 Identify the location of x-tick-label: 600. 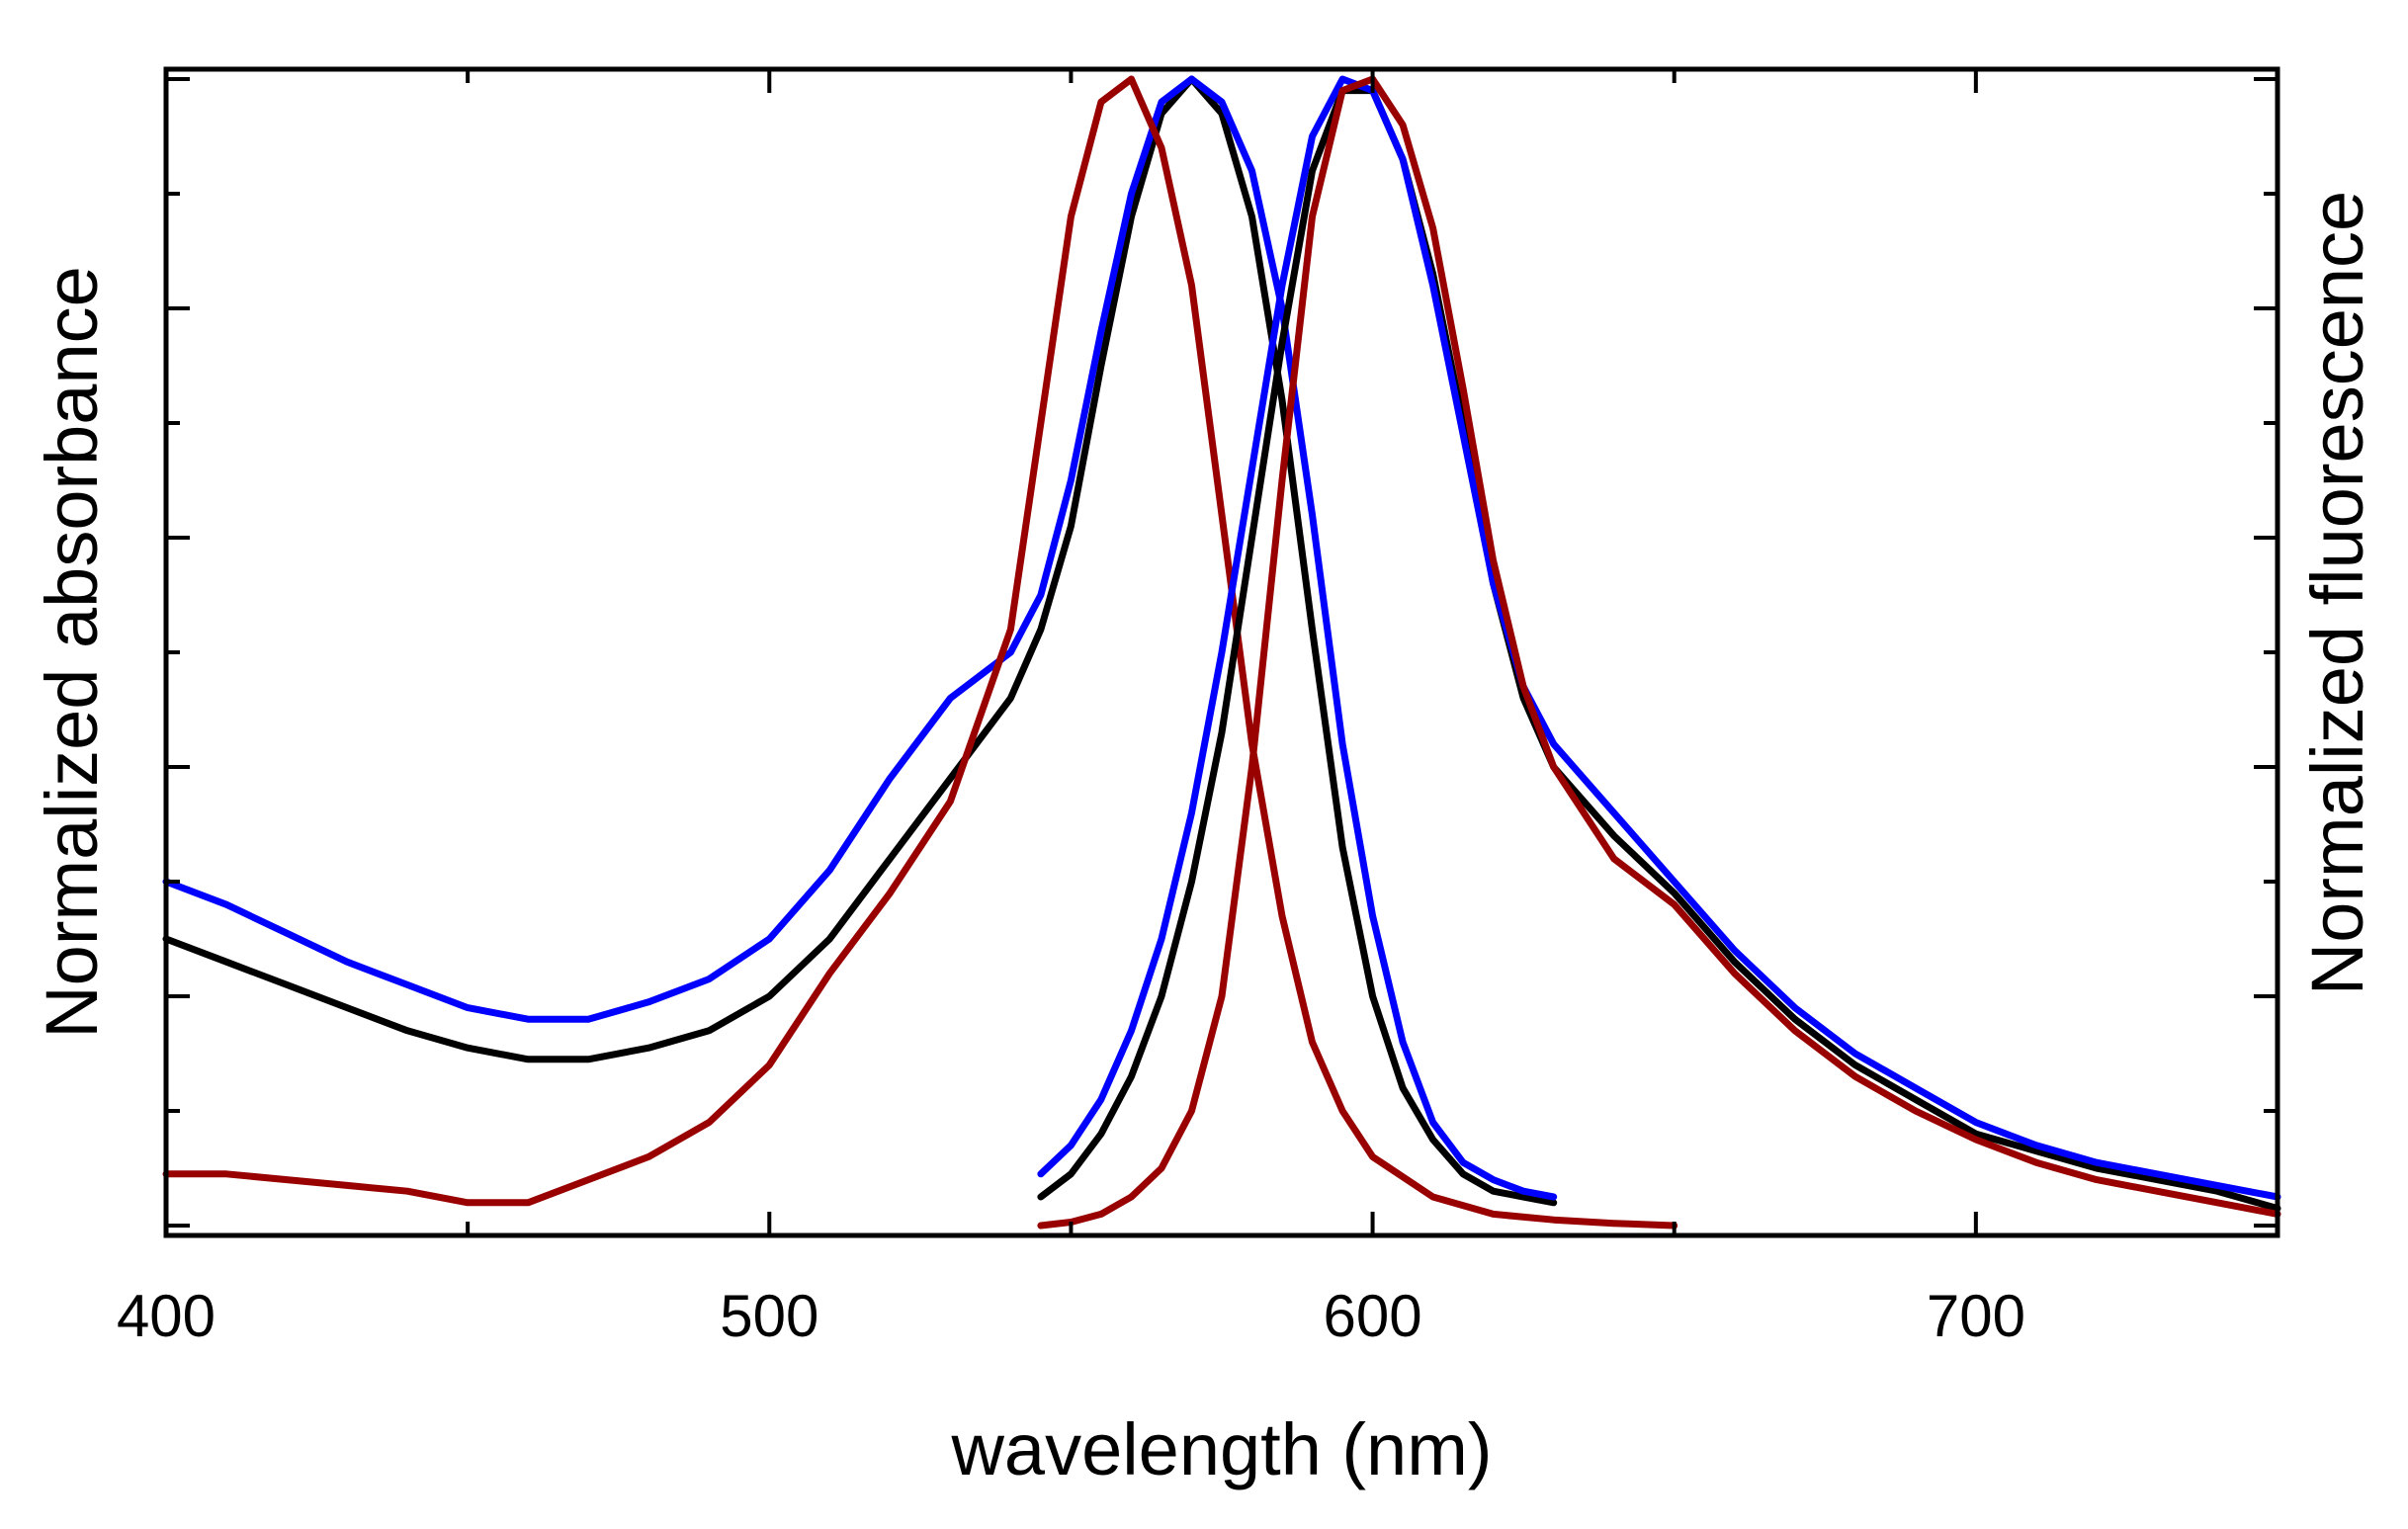
(1373, 1316).